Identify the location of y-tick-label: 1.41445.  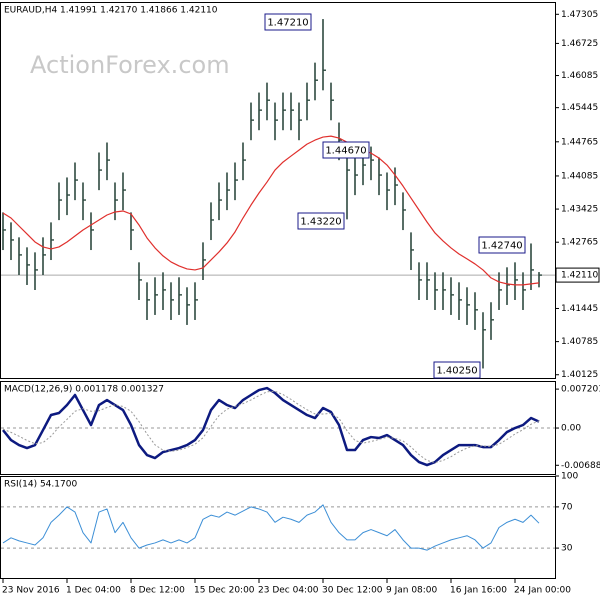
(579, 309).